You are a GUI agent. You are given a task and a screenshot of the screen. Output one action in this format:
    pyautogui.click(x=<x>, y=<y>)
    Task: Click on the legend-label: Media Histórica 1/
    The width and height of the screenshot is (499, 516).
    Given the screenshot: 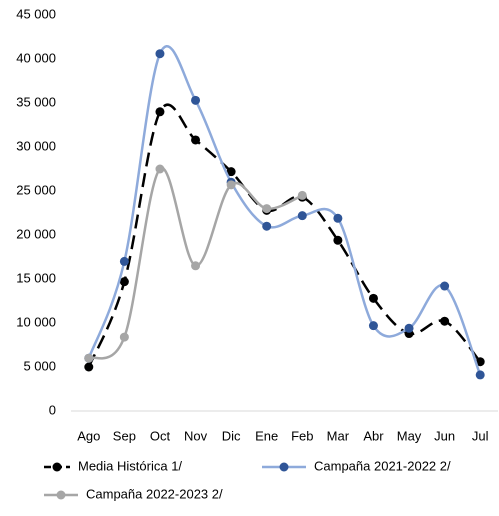 What is the action you would take?
    pyautogui.click(x=130, y=465)
    